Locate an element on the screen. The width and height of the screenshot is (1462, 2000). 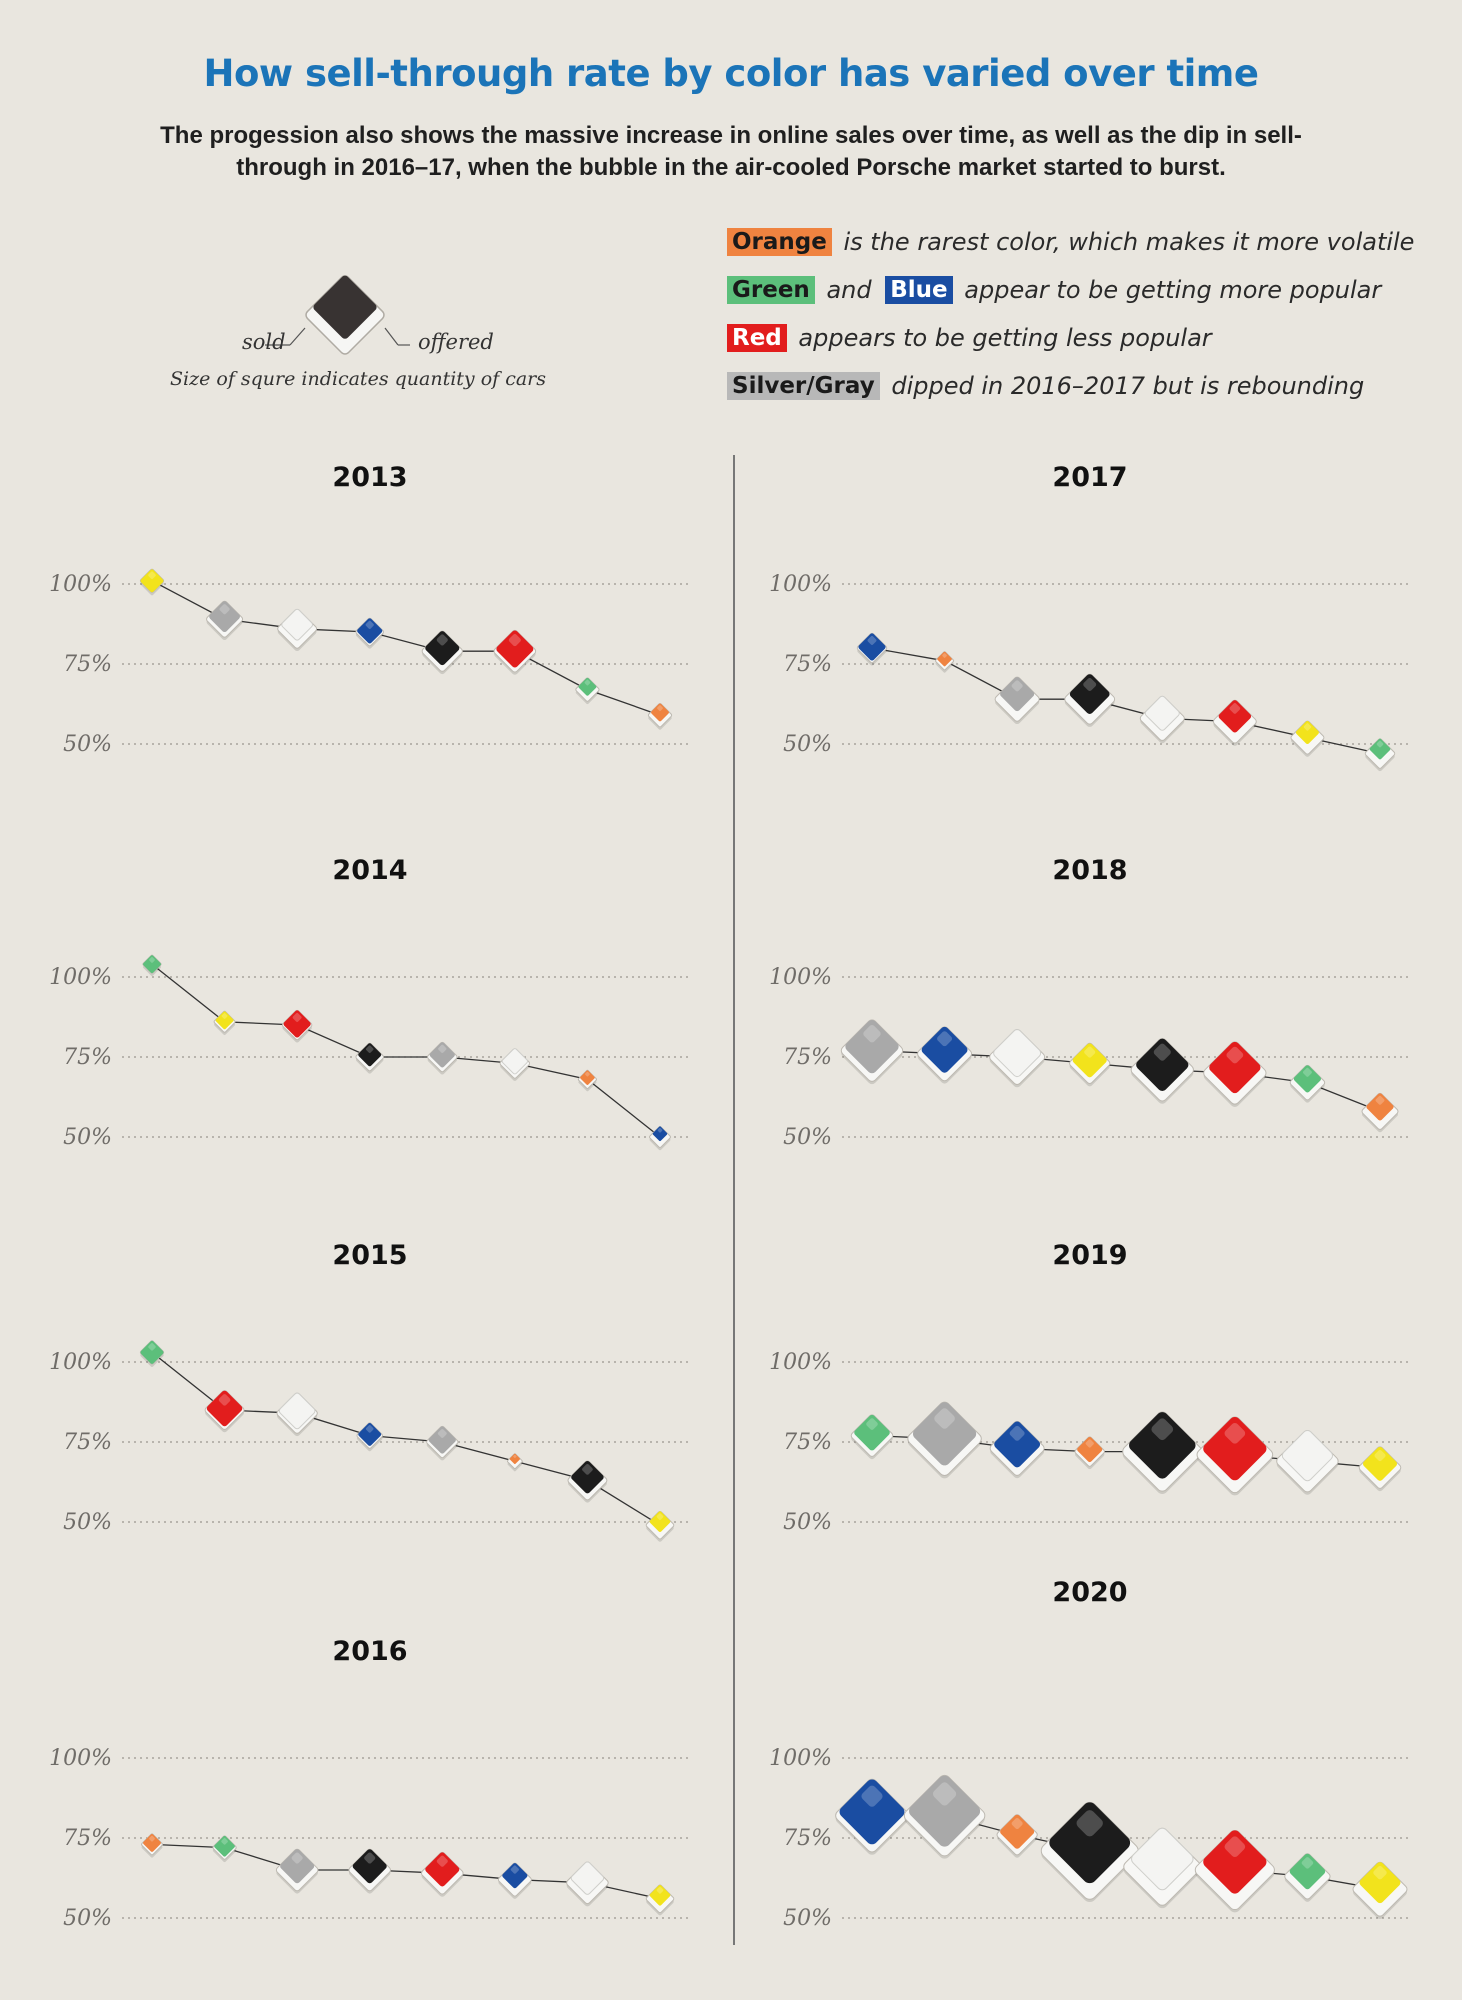
chart-title: 2015 is located at coordinates (370, 1255).